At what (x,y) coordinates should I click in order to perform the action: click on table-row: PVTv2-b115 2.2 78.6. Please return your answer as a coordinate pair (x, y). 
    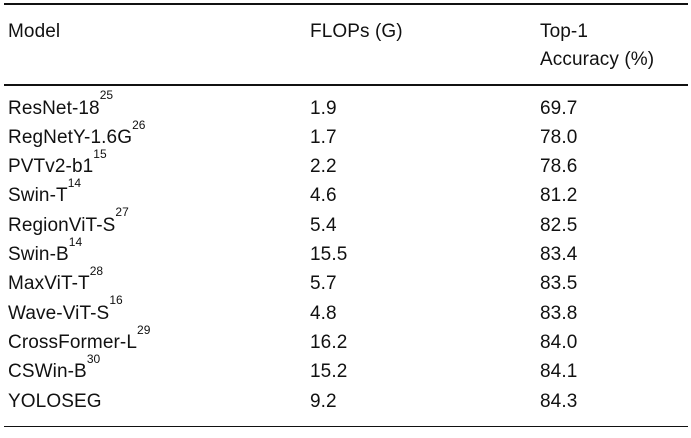
    Looking at the image, I should click on (346, 164).